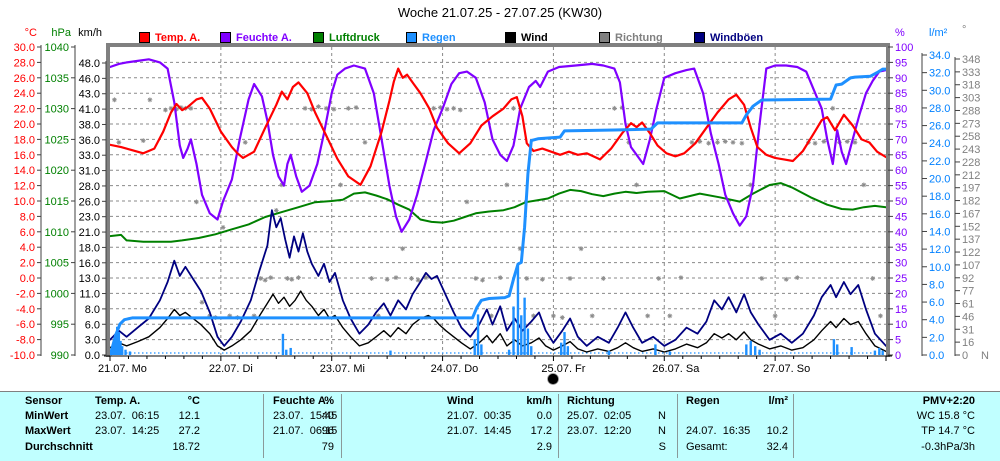  I want to click on tick-label: 20.0, so click(939, 180).